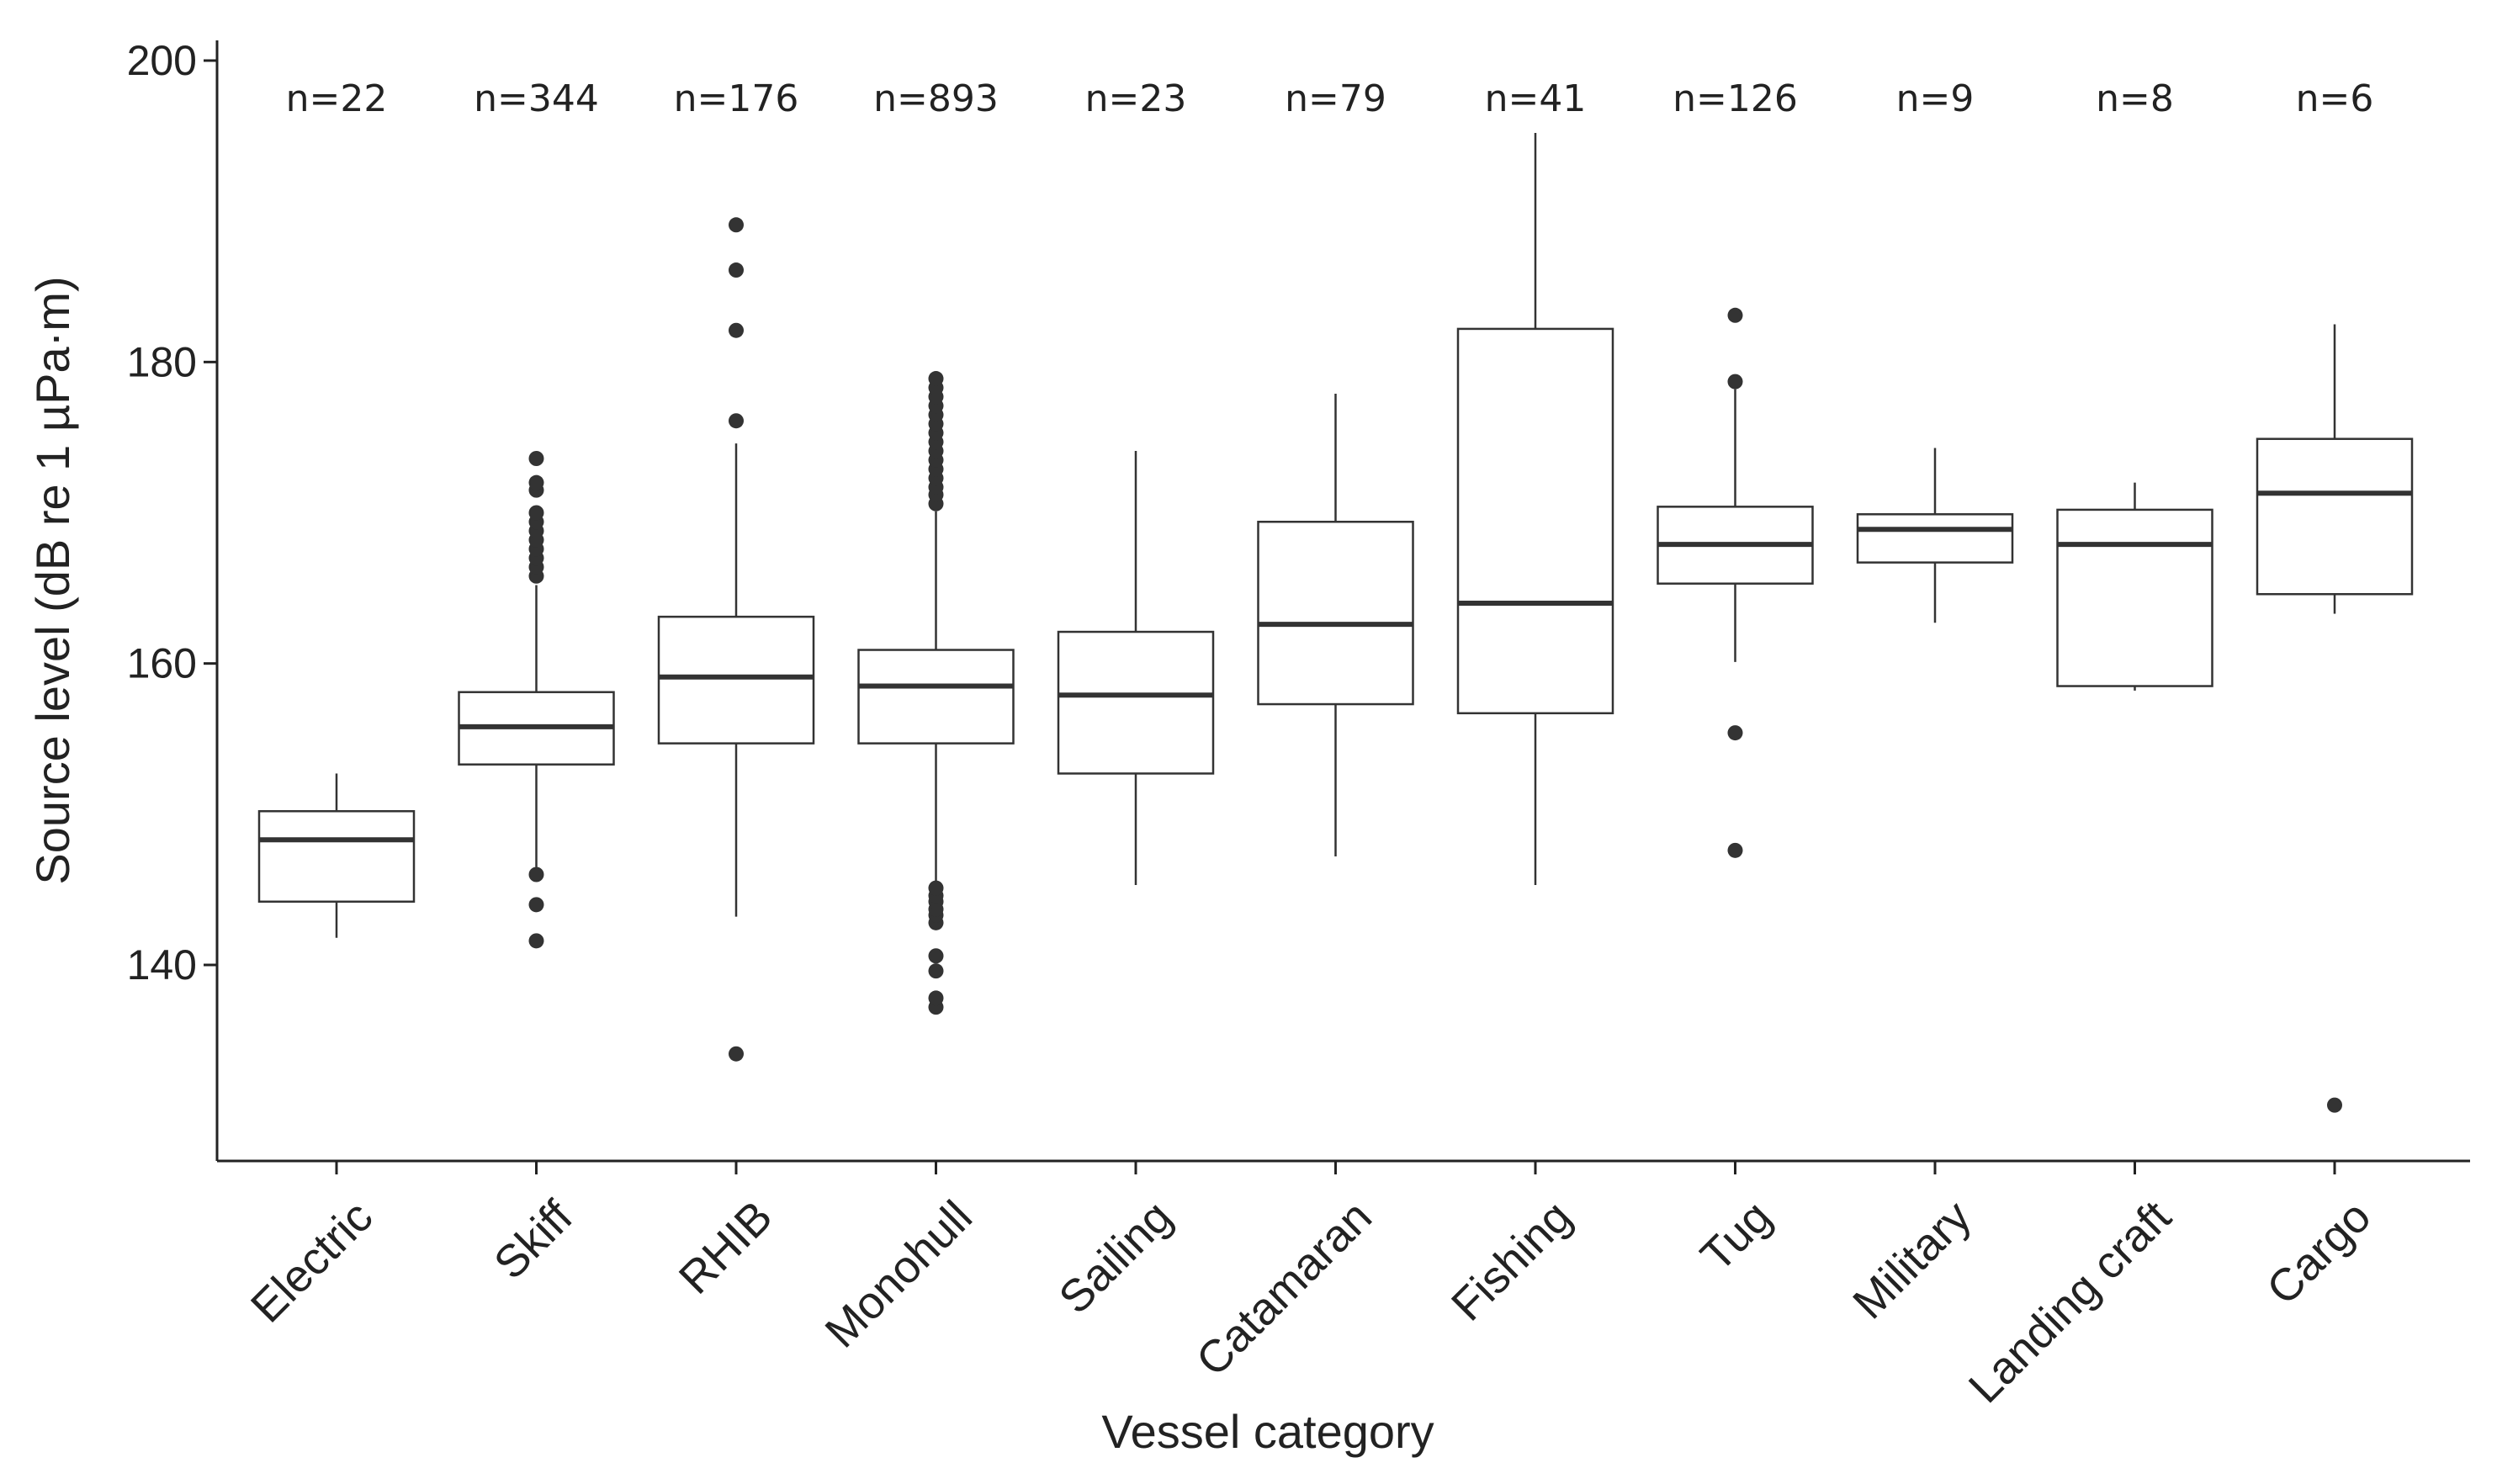  What do you see at coordinates (162, 60) in the screenshot?
I see `y-tick-label: 200` at bounding box center [162, 60].